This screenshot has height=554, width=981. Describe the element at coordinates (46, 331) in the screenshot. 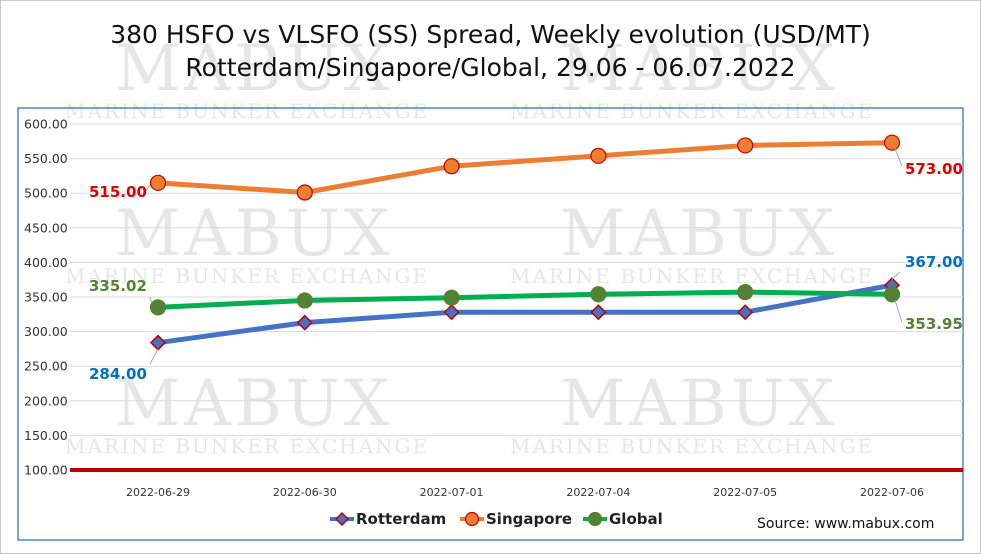

I see `y-tick-label: 300.00` at that location.